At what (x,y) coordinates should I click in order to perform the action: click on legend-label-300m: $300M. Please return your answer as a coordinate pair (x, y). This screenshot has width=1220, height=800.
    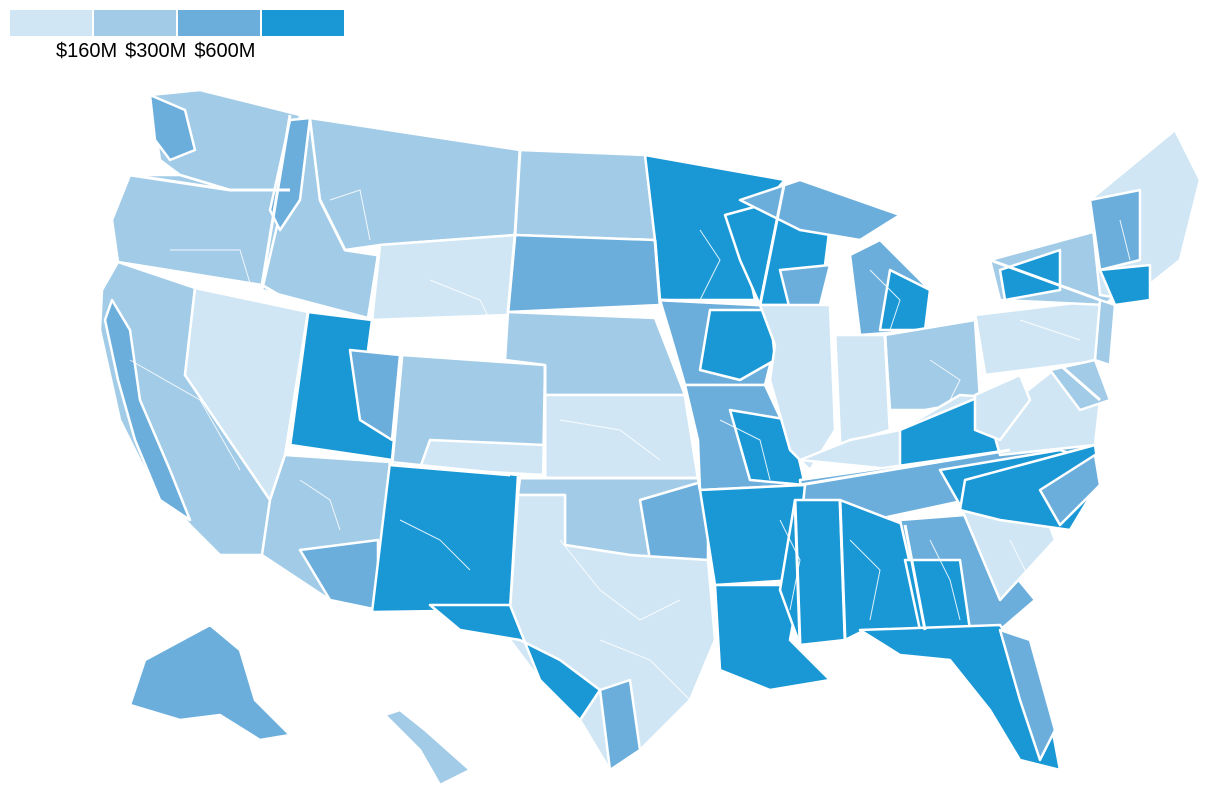
    Looking at the image, I should click on (156, 51).